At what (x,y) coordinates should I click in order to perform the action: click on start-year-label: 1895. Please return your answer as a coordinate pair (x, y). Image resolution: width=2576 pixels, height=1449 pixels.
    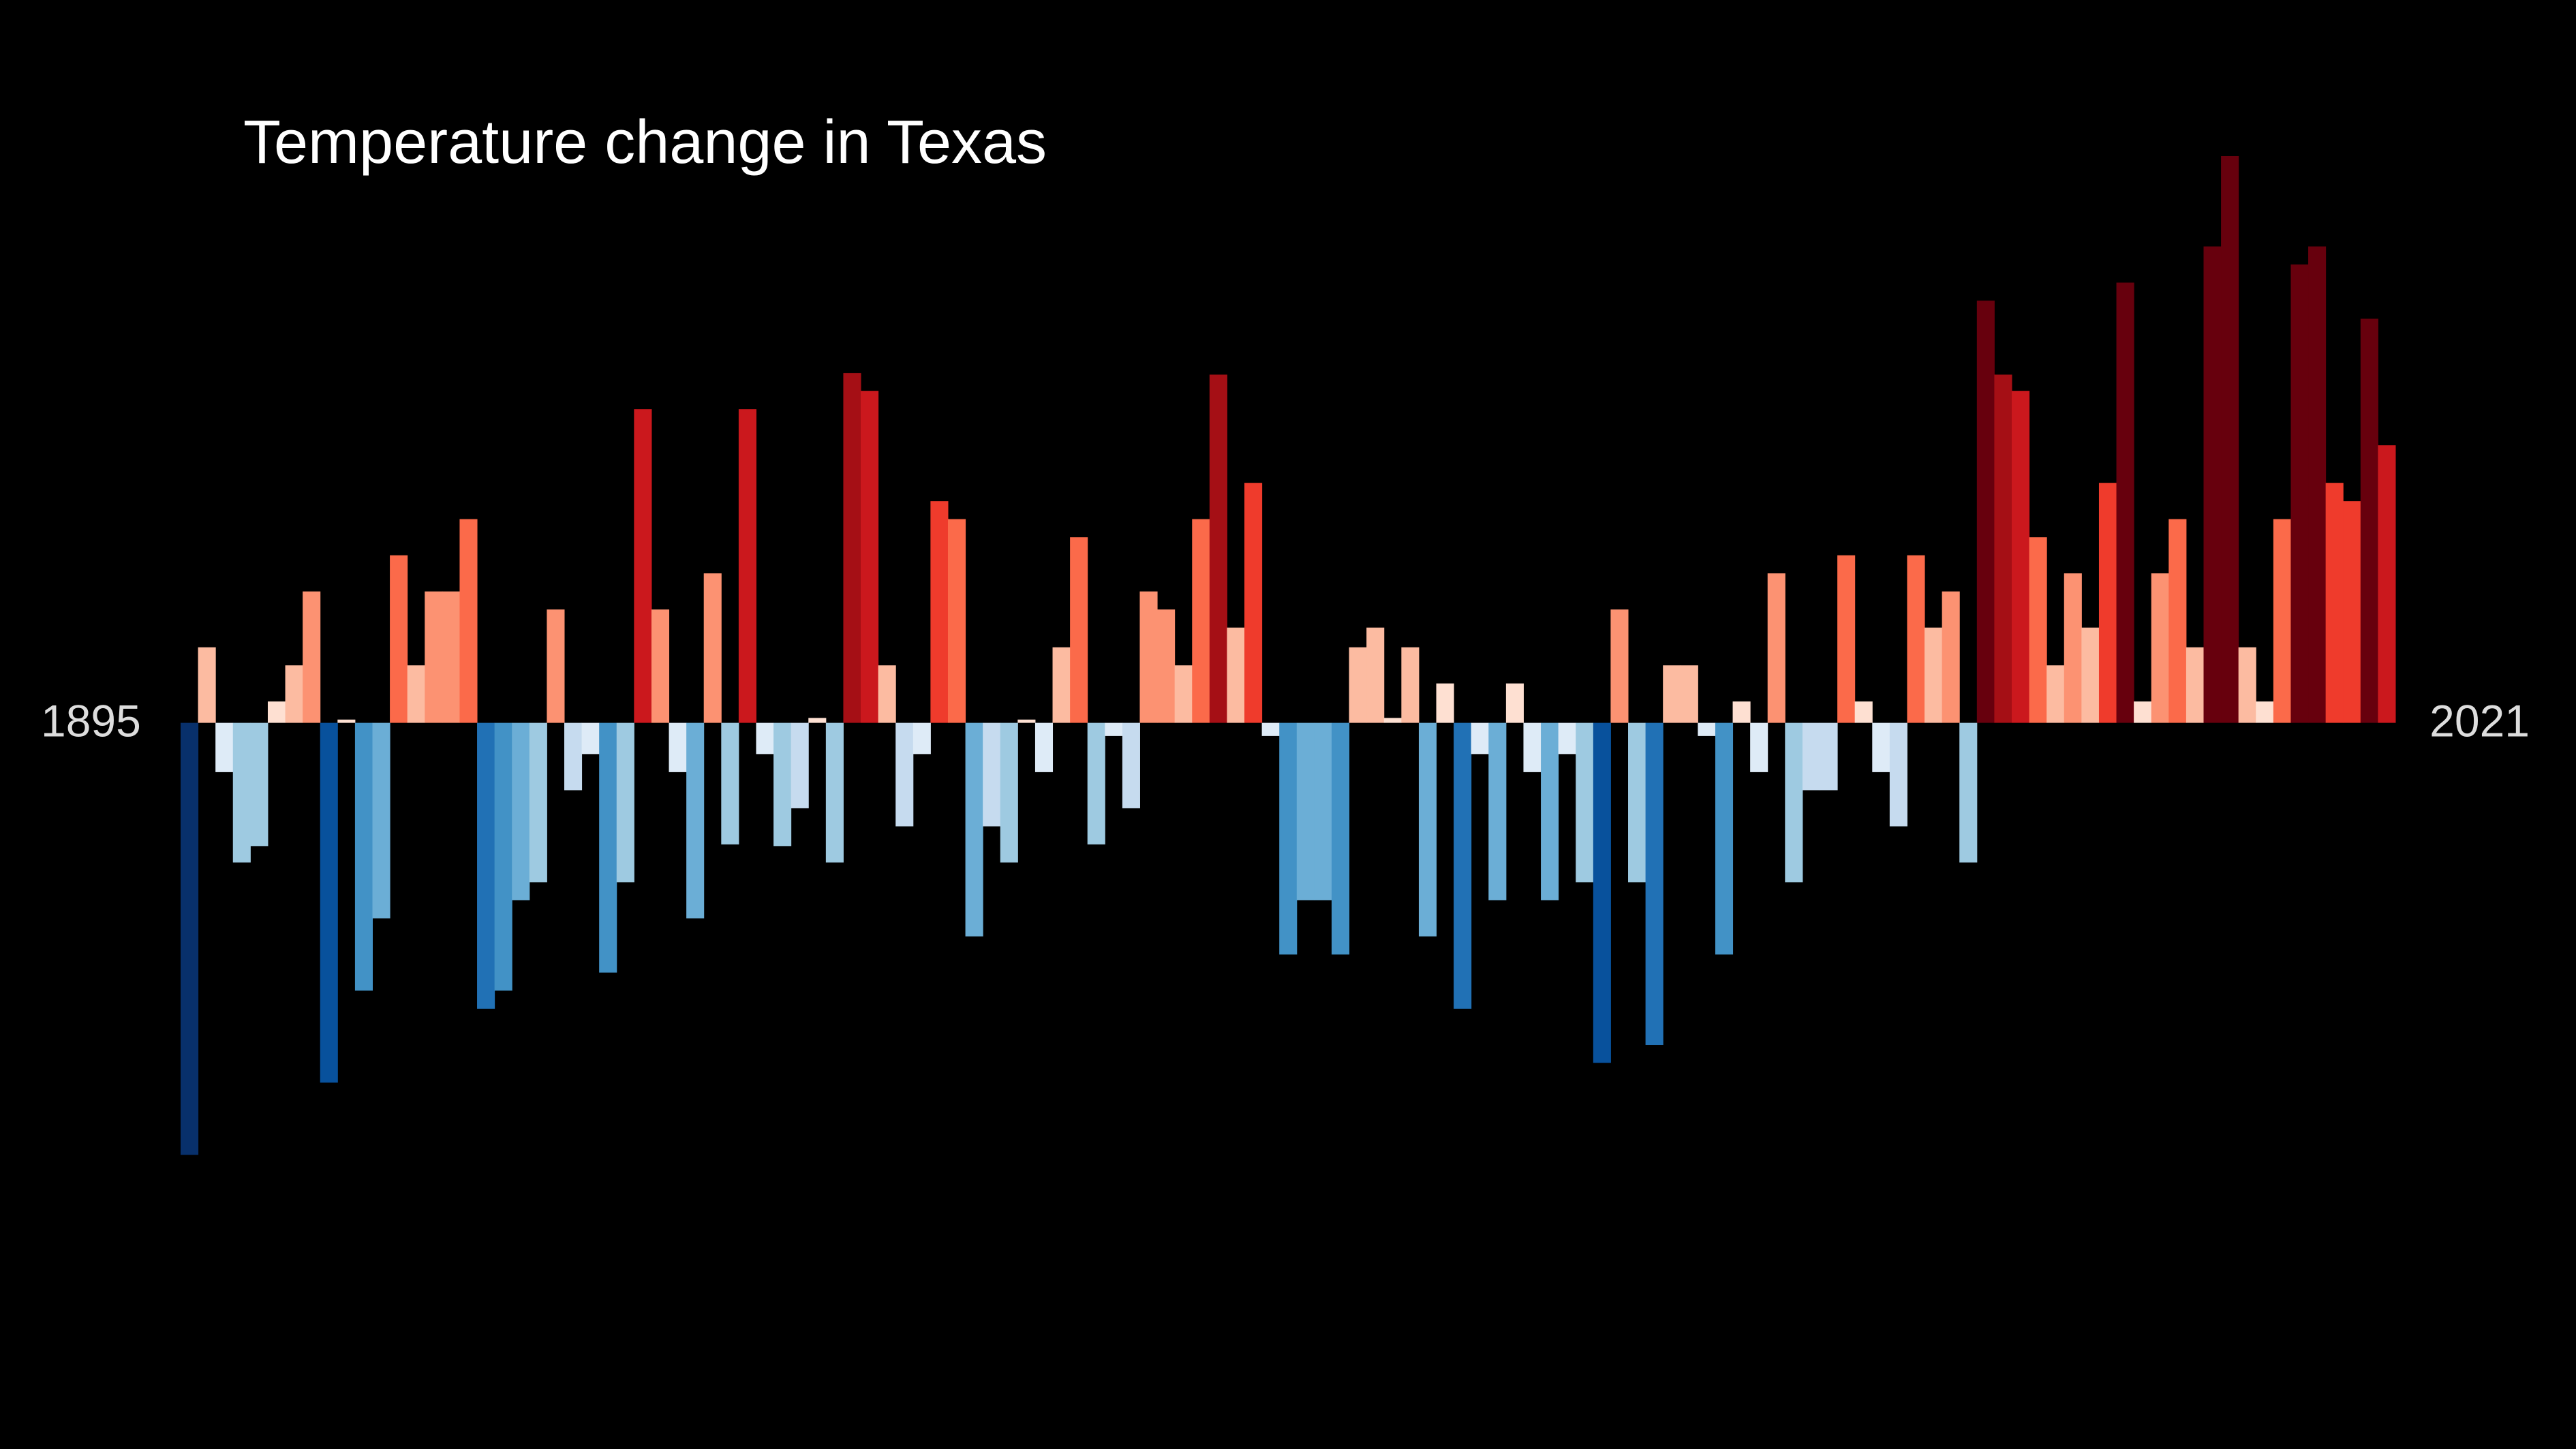
    Looking at the image, I should click on (91, 721).